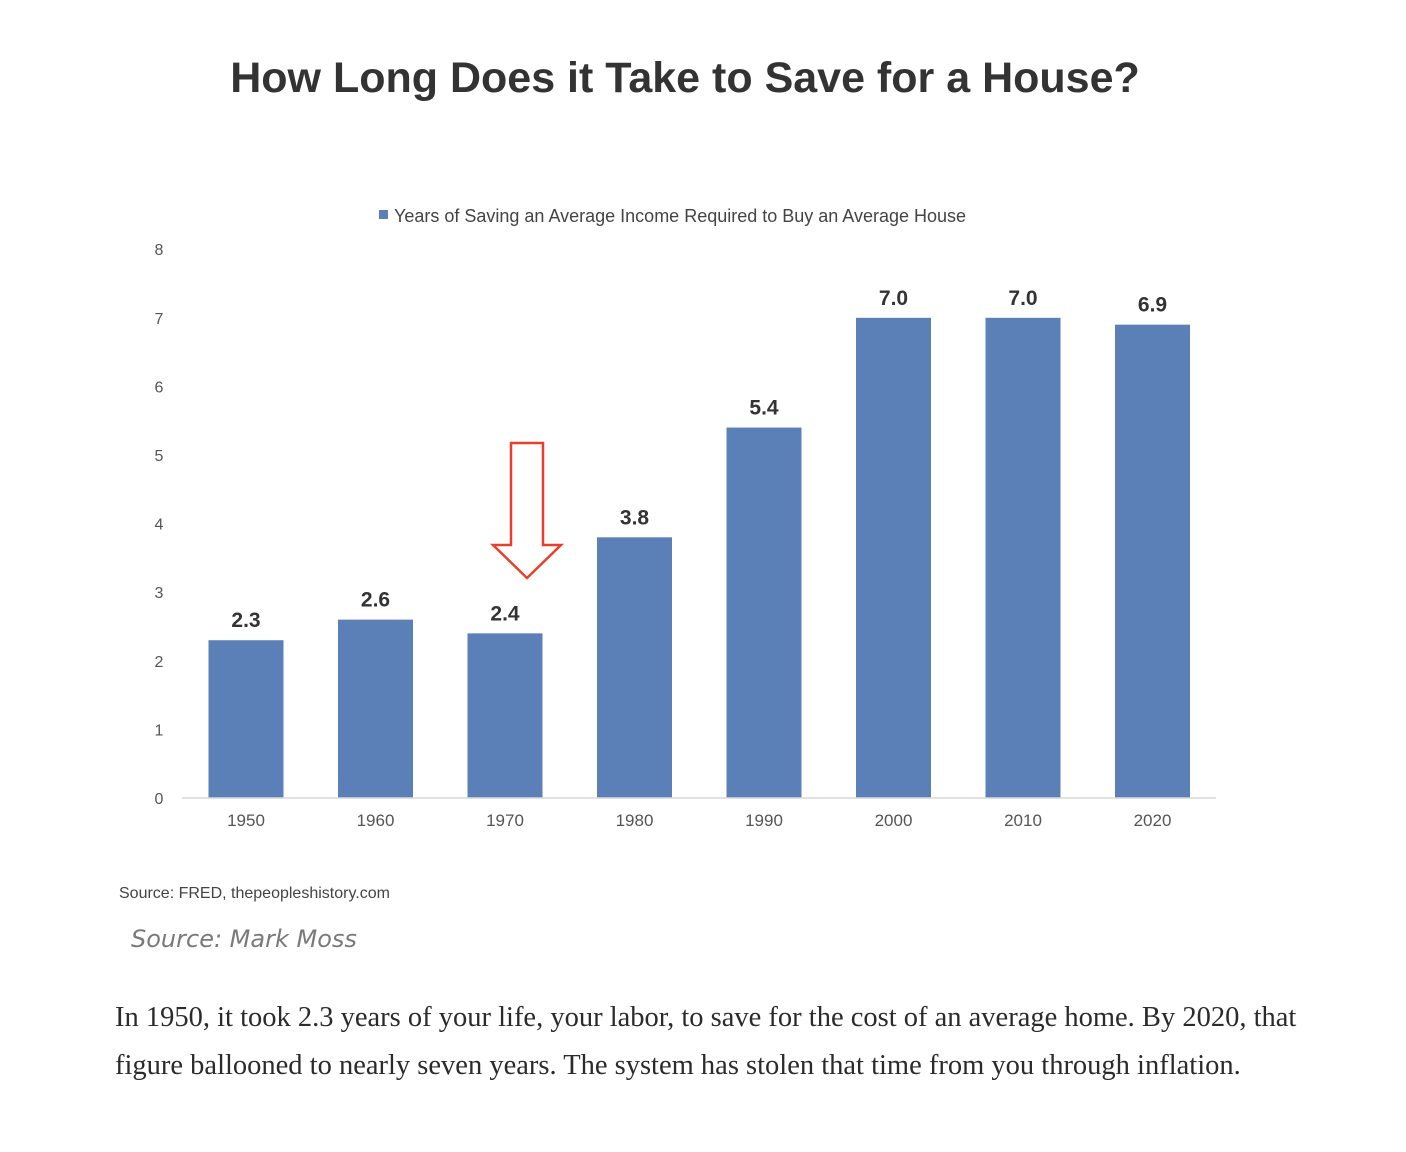 The width and height of the screenshot is (1406, 1152). What do you see at coordinates (505, 613) in the screenshot?
I see `data-label: 2.4` at bounding box center [505, 613].